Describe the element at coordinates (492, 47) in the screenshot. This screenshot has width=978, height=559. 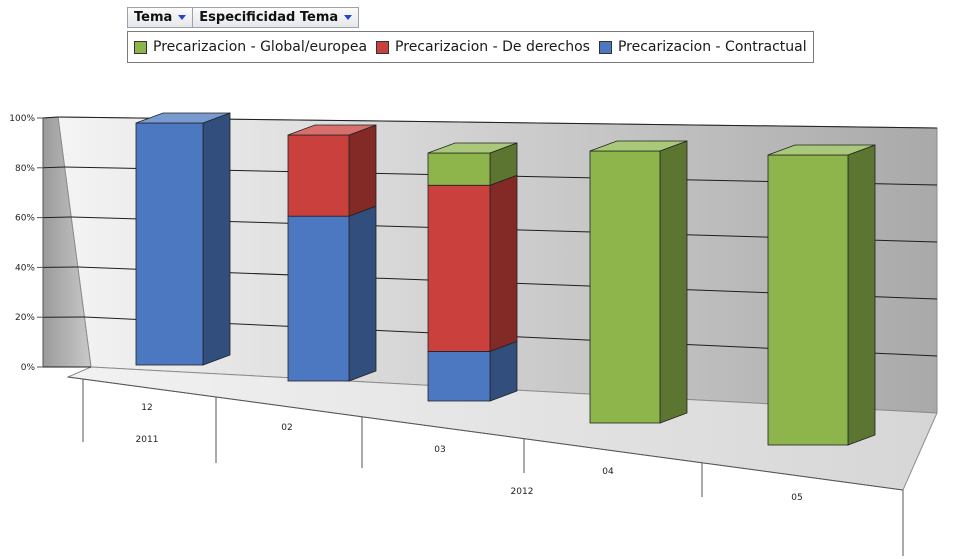
I see `legend-label-derechos: Precarizacion - De derechos` at that location.